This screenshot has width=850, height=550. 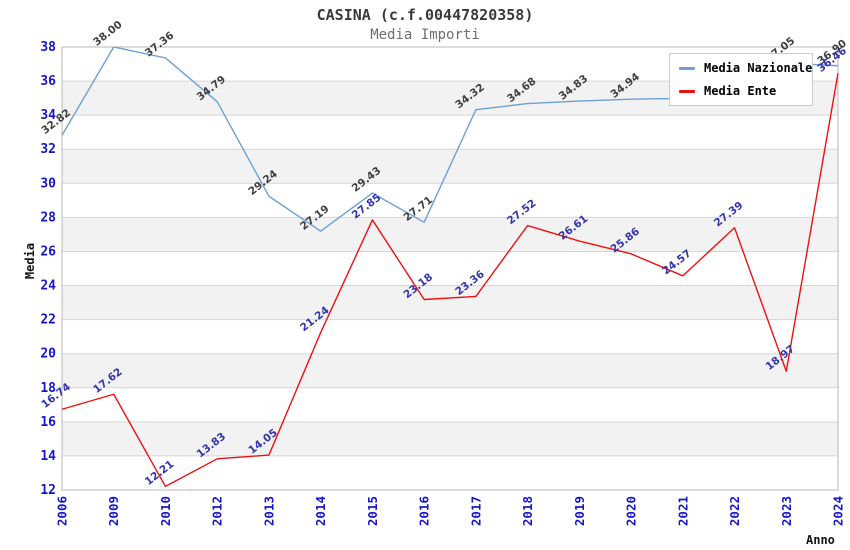 I want to click on x-tick-label: 2024, so click(x=838, y=511).